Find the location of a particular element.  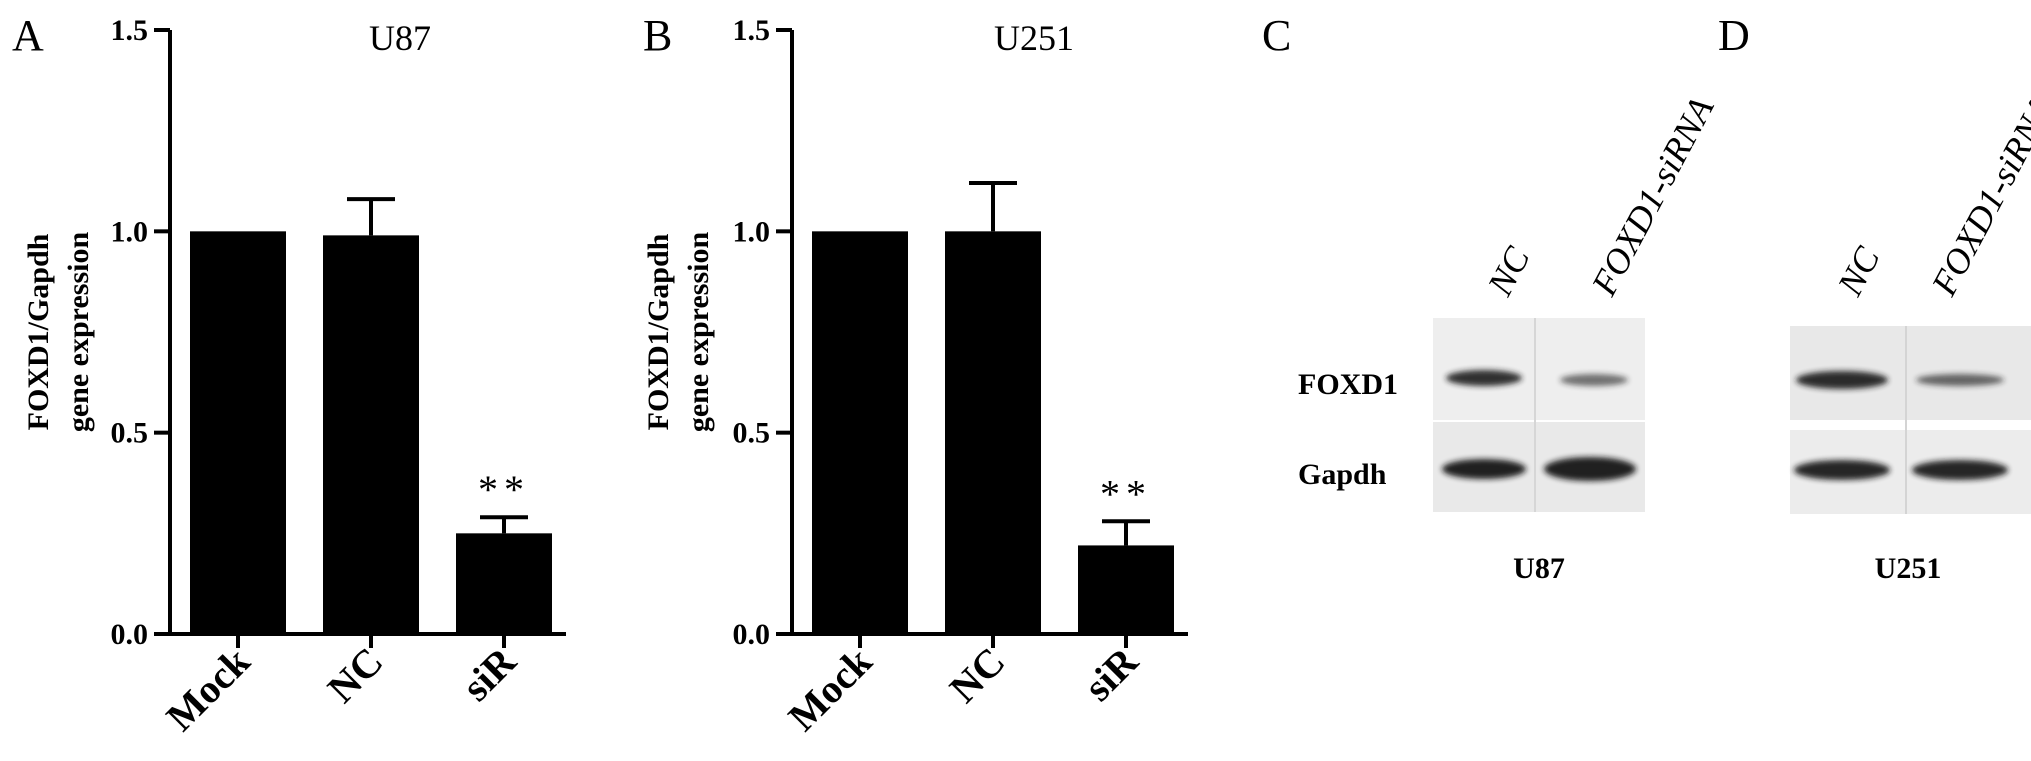

panel-letter-c: C is located at coordinates (1276, 35).